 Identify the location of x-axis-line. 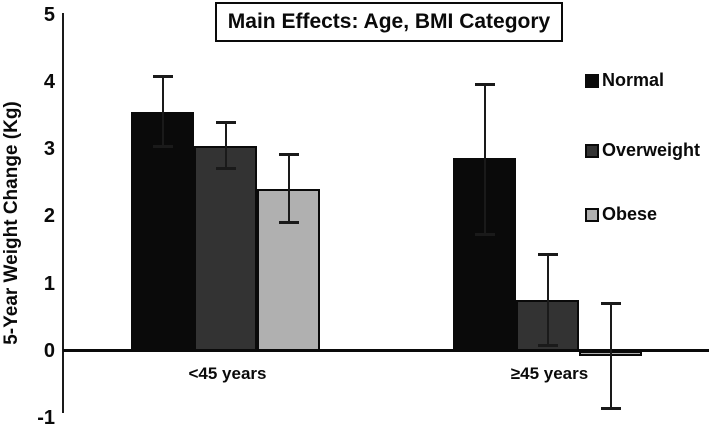
(386, 350).